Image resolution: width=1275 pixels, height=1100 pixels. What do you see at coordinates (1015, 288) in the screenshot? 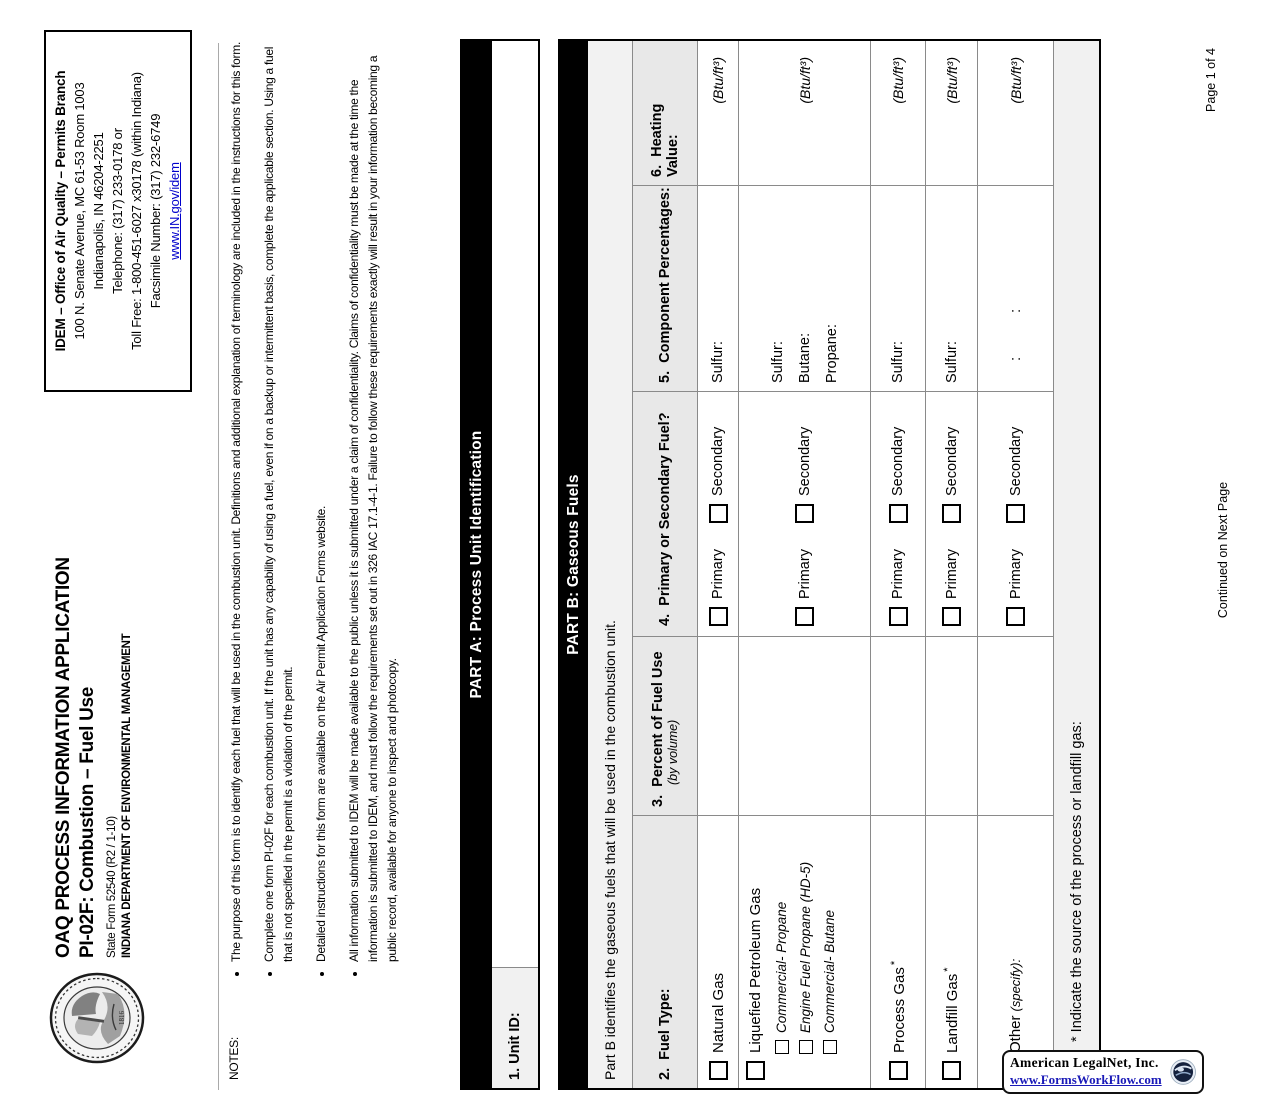
I see `component-percentages-cell-other: ::` at bounding box center [1015, 288].